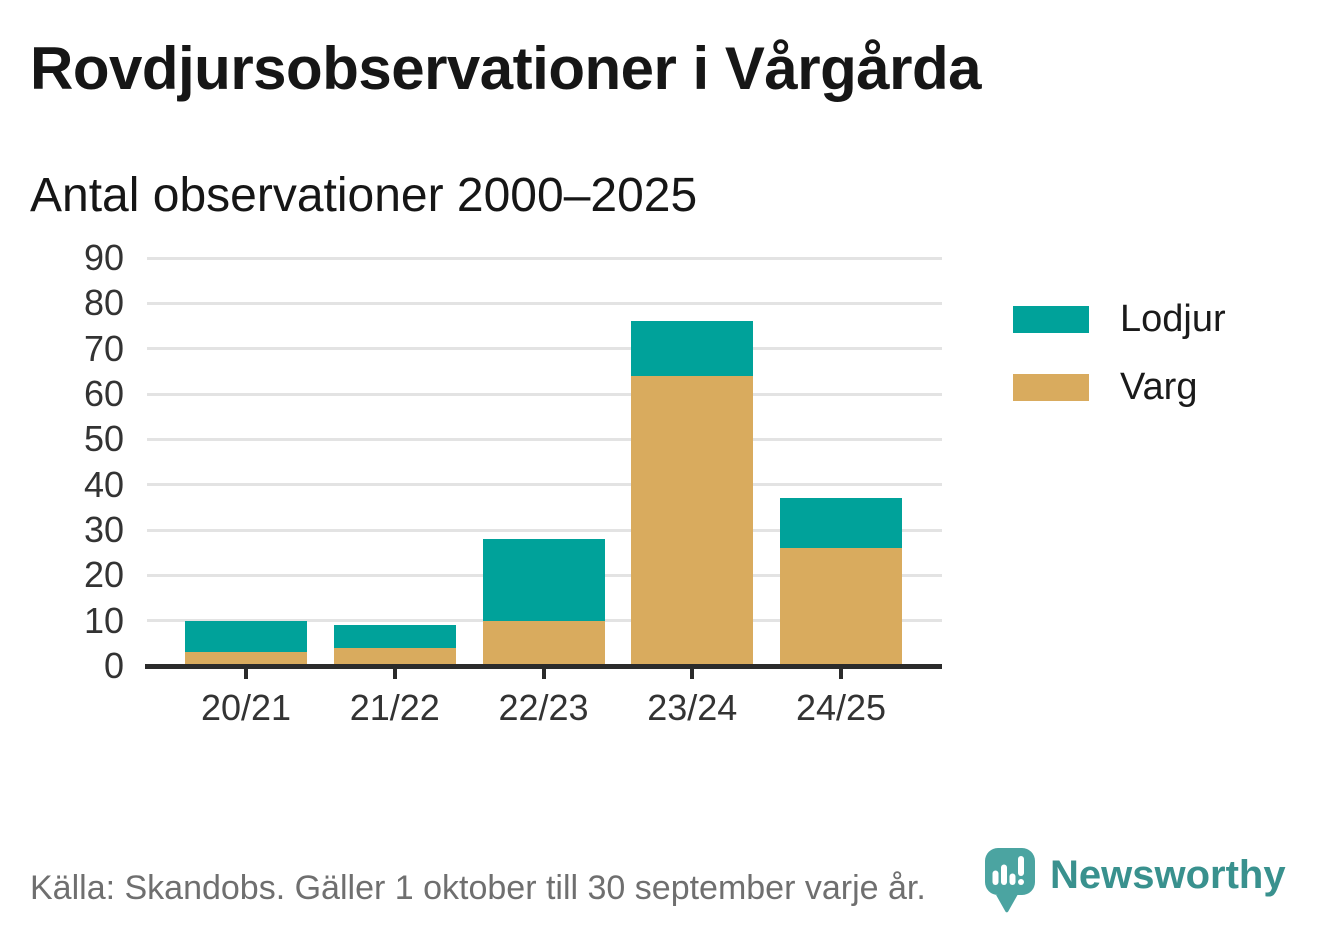 The image size is (1322, 939). I want to click on y-axis-label: 60, so click(103, 393).